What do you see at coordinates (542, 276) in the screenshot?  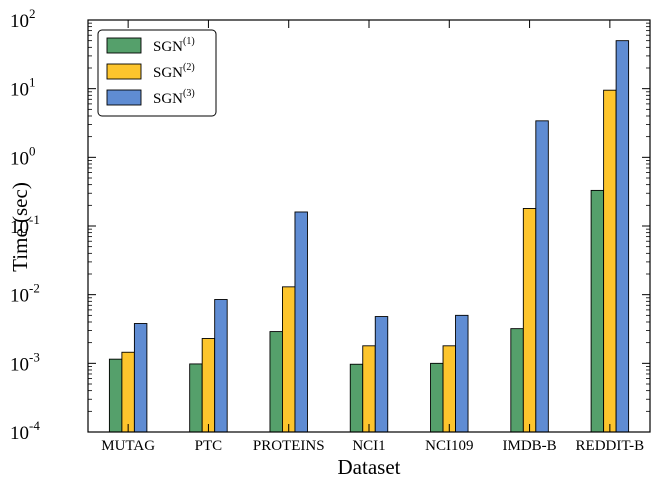 I see `bar-imdb-b-s3` at bounding box center [542, 276].